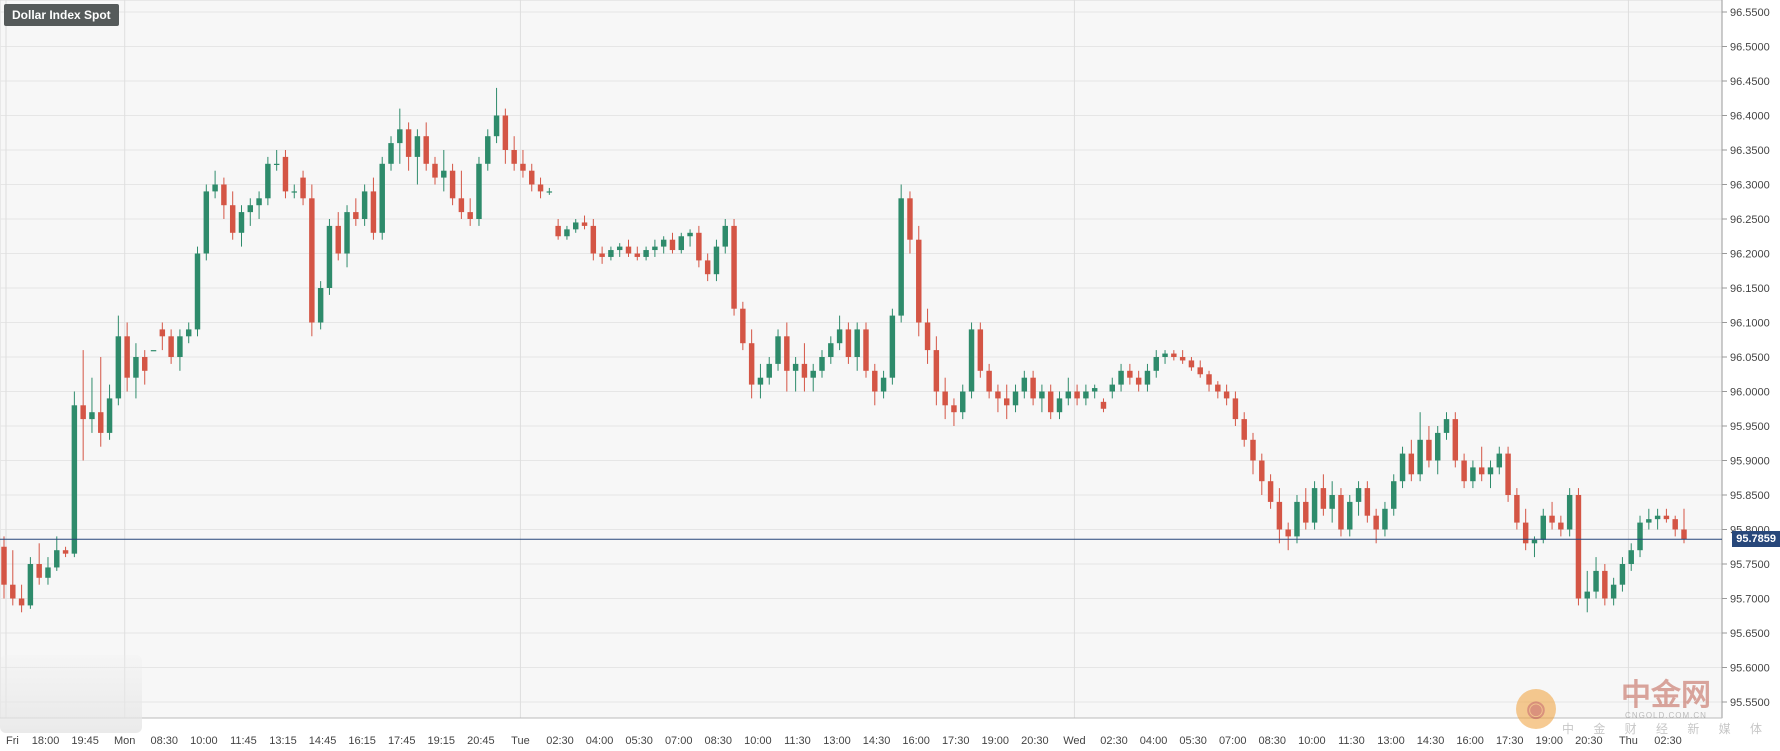  Describe the element at coordinates (402, 741) in the screenshot. I see `x-tick-label: 17:45` at that location.